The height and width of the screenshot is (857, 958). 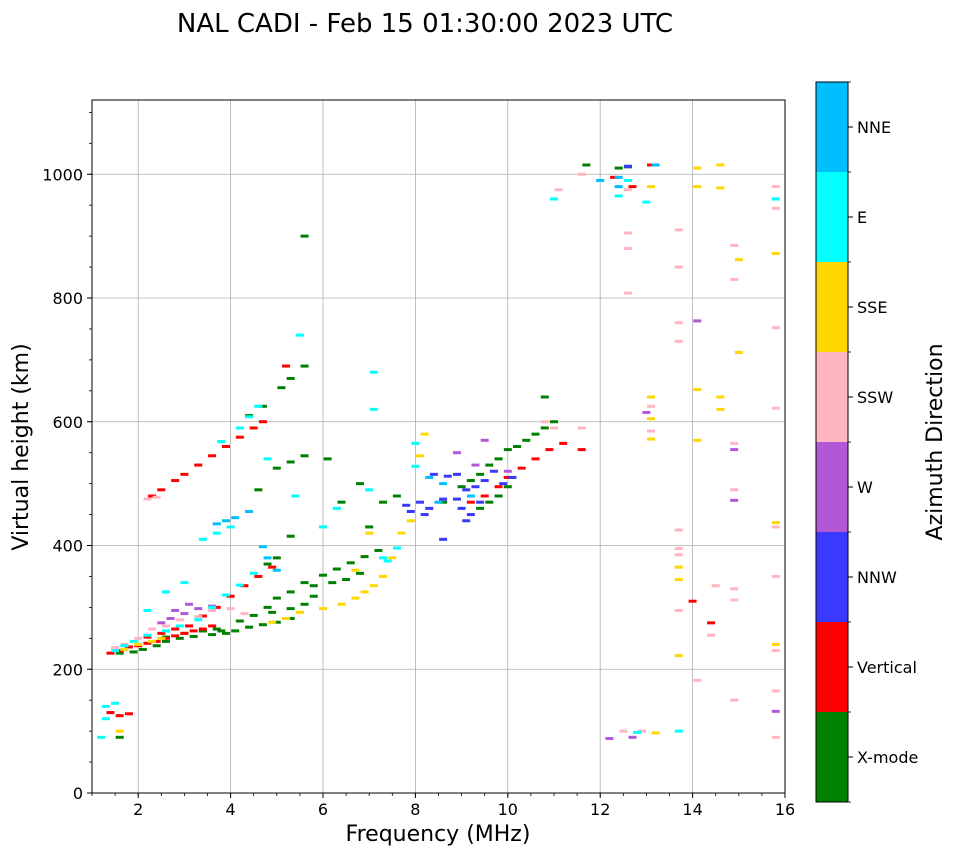 What do you see at coordinates (872, 307) in the screenshot?
I see `colorbar-category-label: SSE` at bounding box center [872, 307].